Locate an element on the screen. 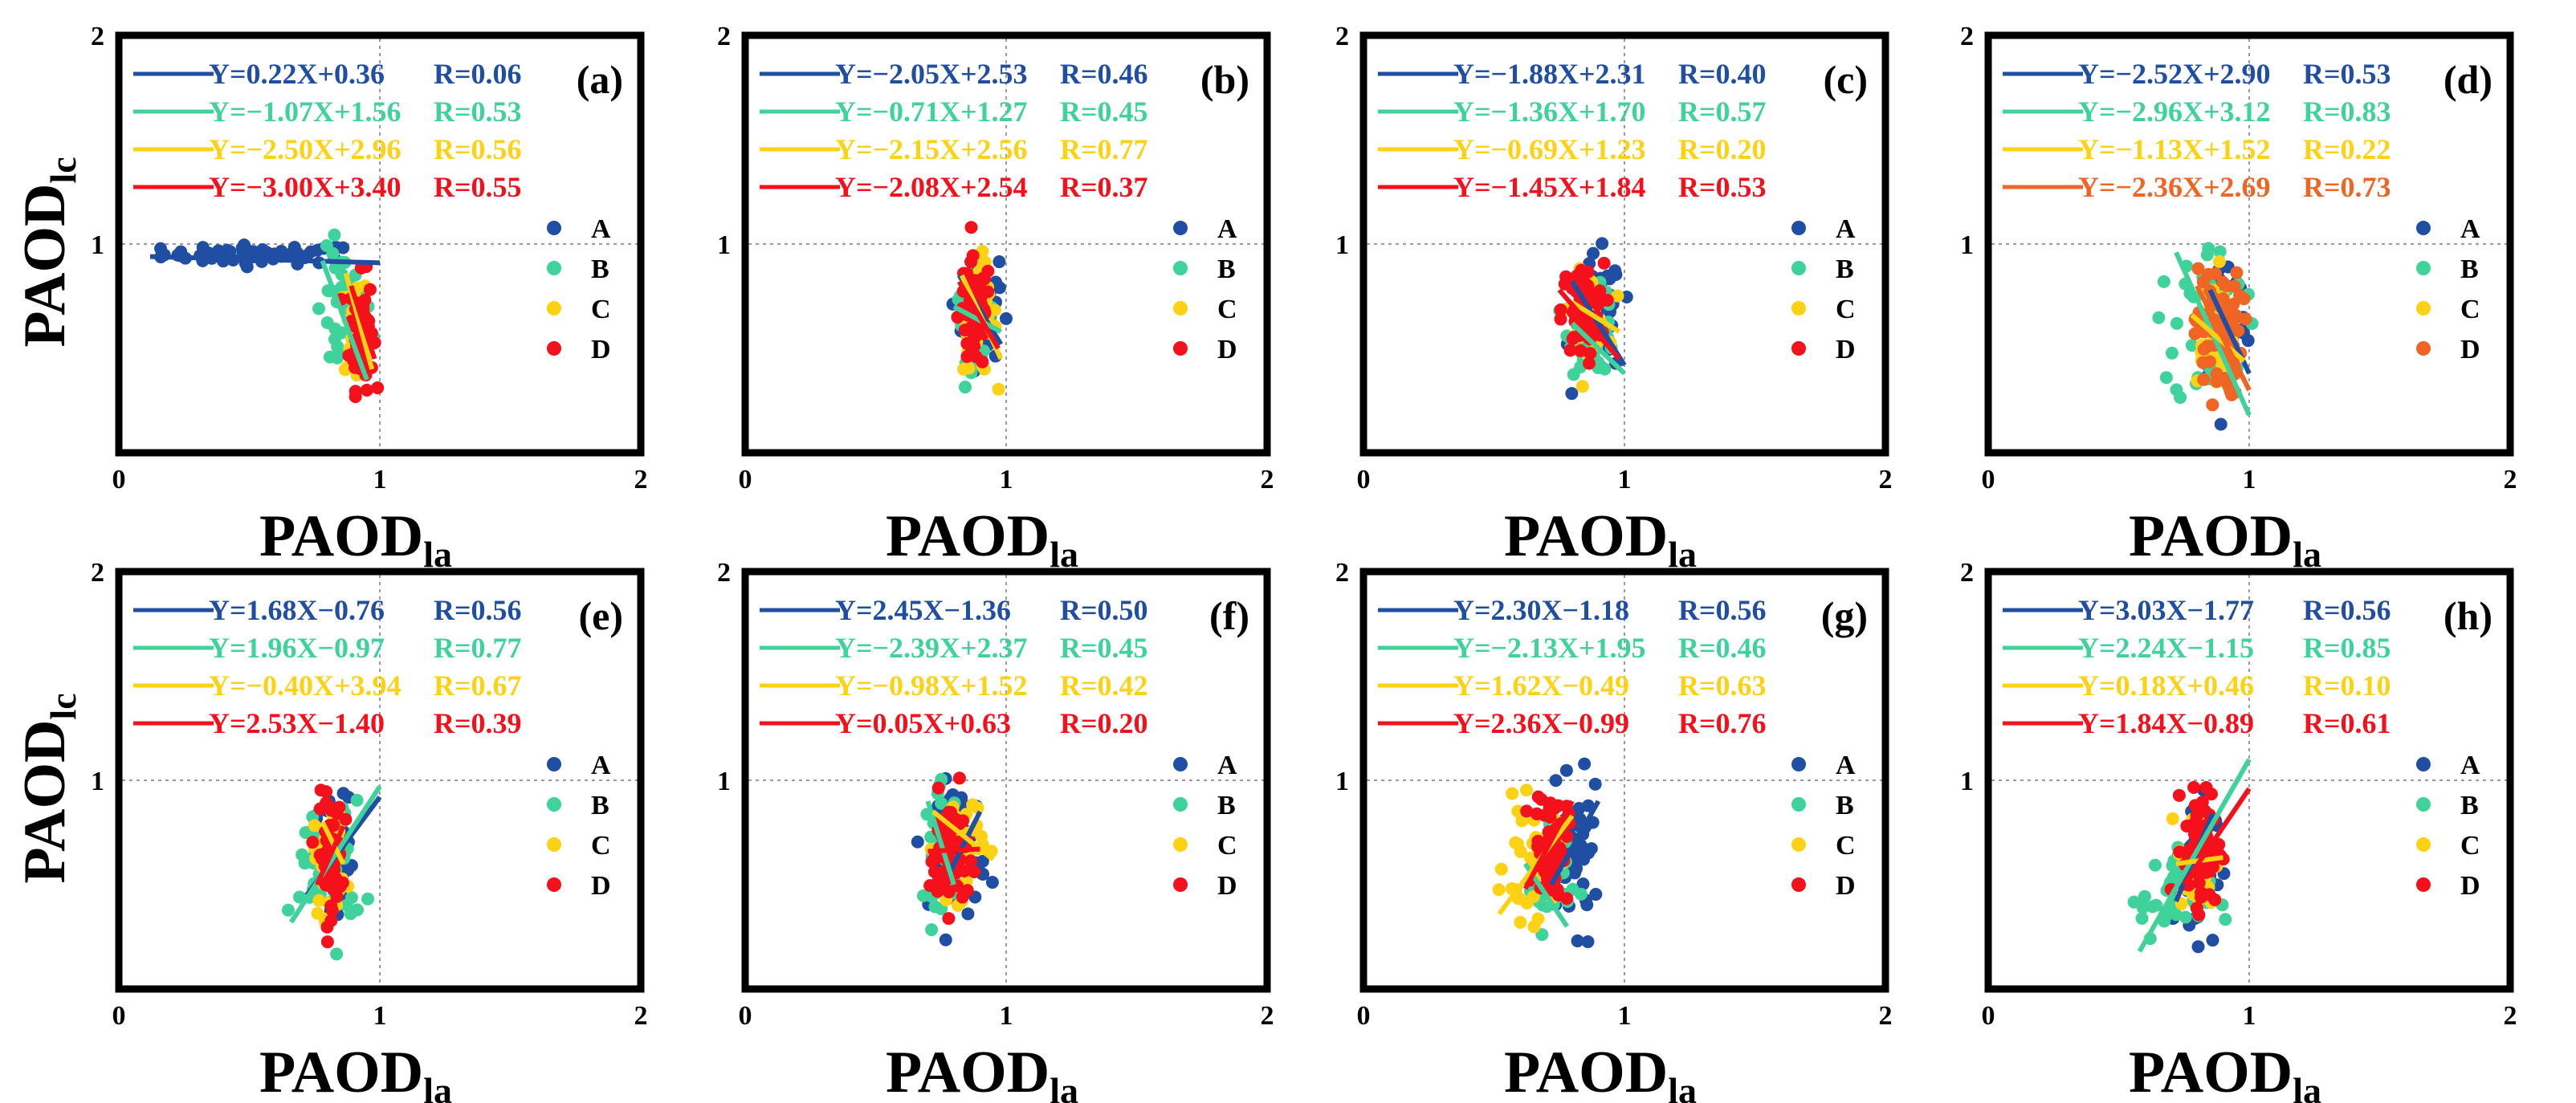  equation-r-A: R=0.53 is located at coordinates (2347, 74).